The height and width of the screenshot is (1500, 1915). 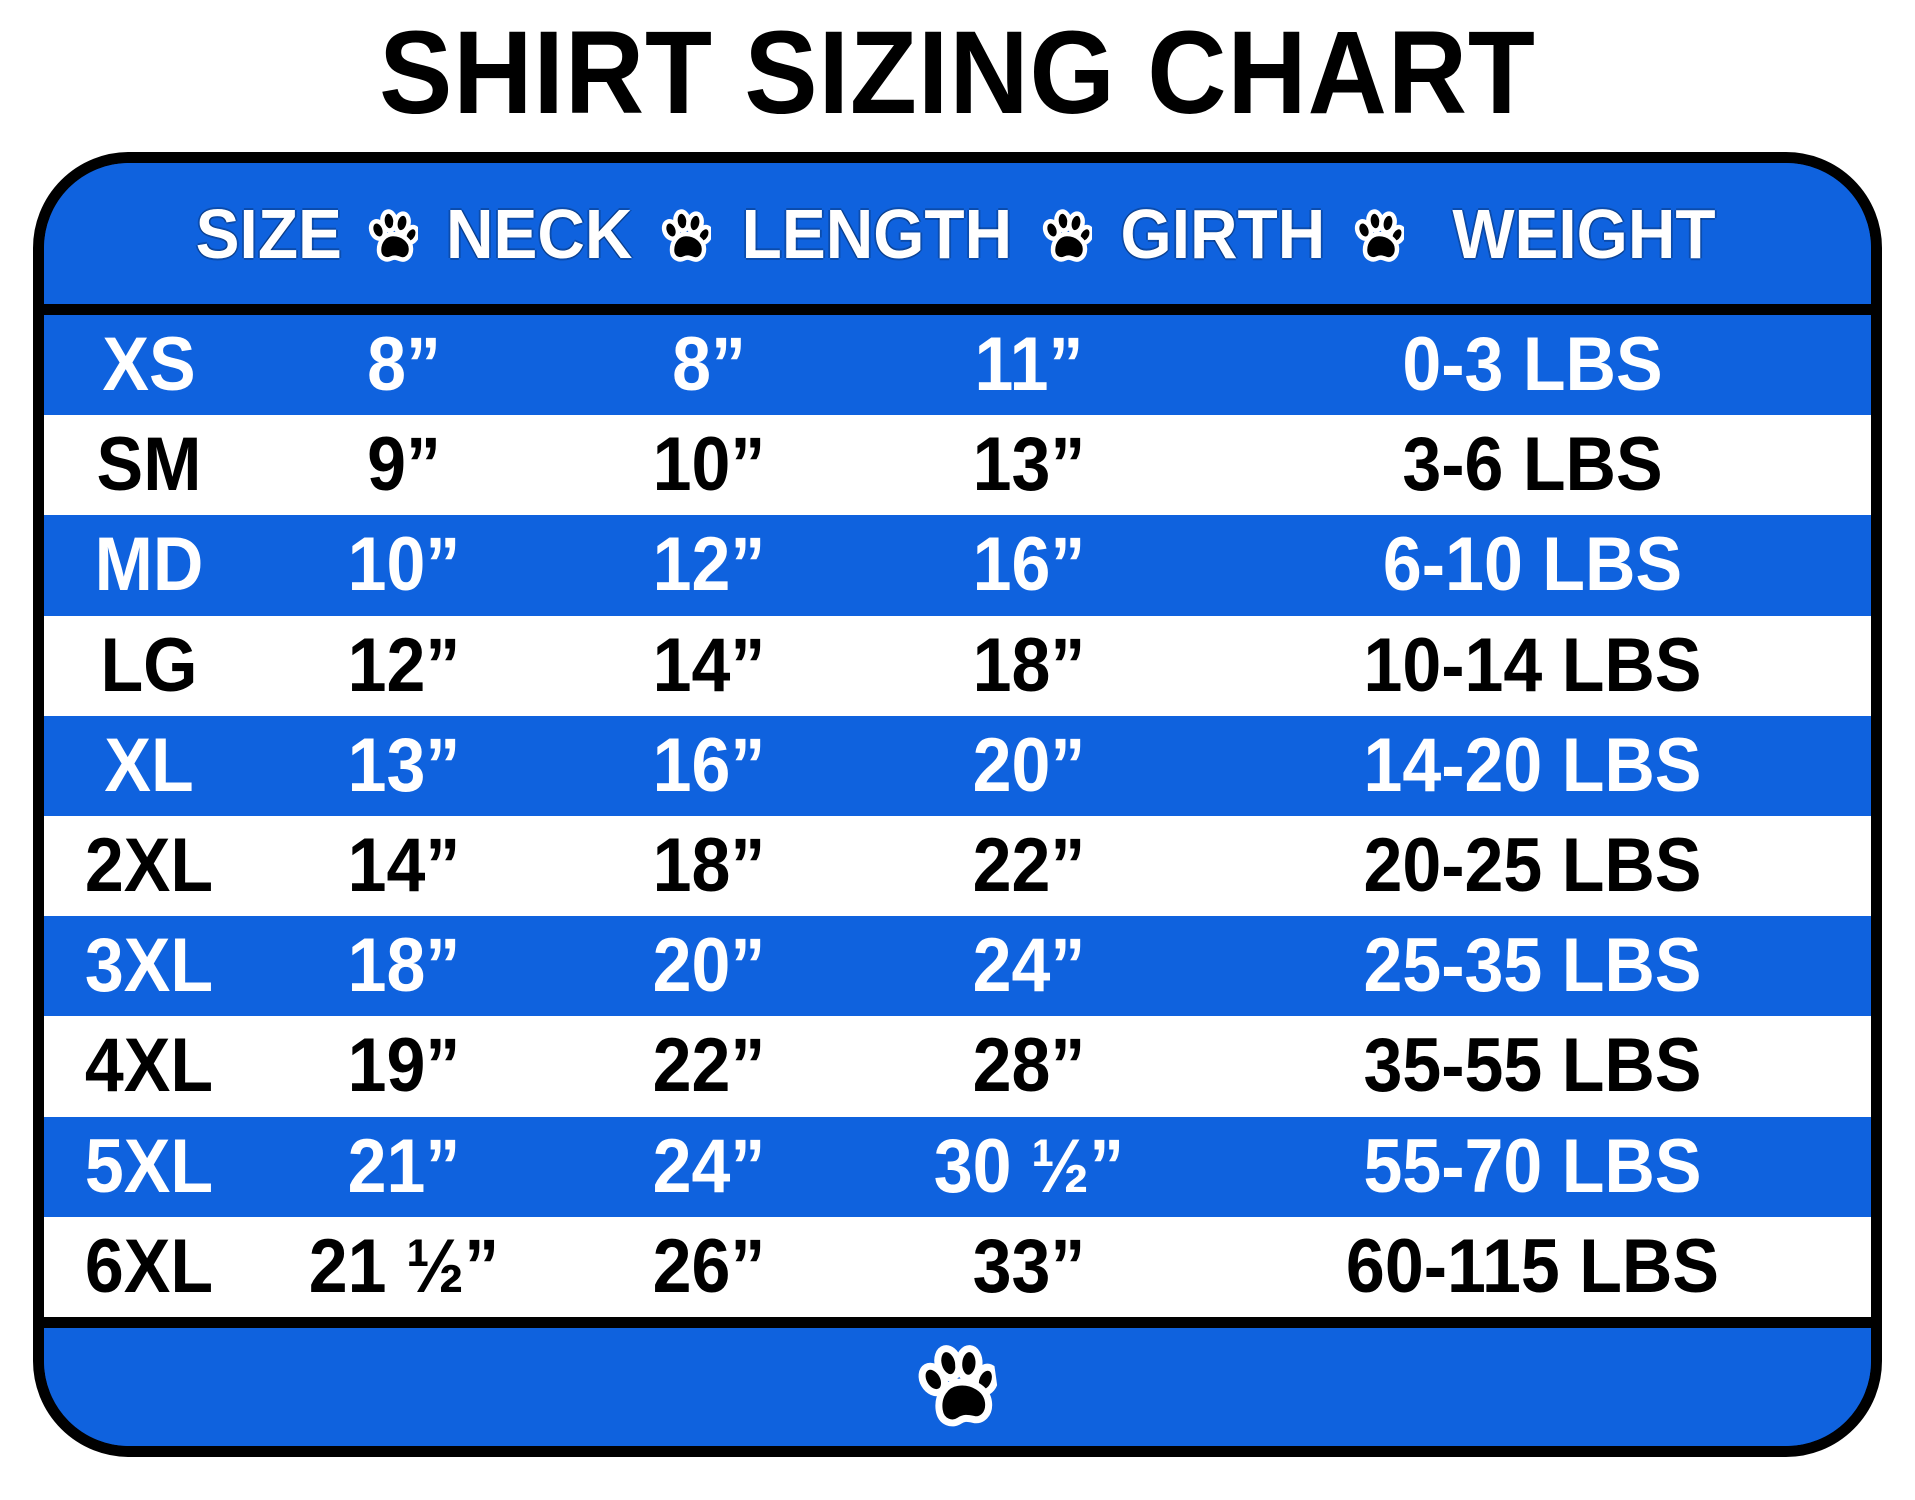 I want to click on cell-weight: 6-10 LBS, so click(x=1532, y=565).